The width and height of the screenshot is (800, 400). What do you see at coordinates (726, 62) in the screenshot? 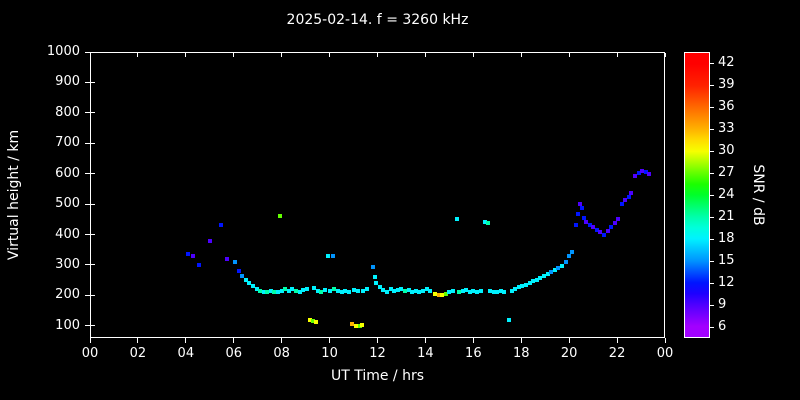
I see `colorbar-tick-label: 42` at bounding box center [726, 62].